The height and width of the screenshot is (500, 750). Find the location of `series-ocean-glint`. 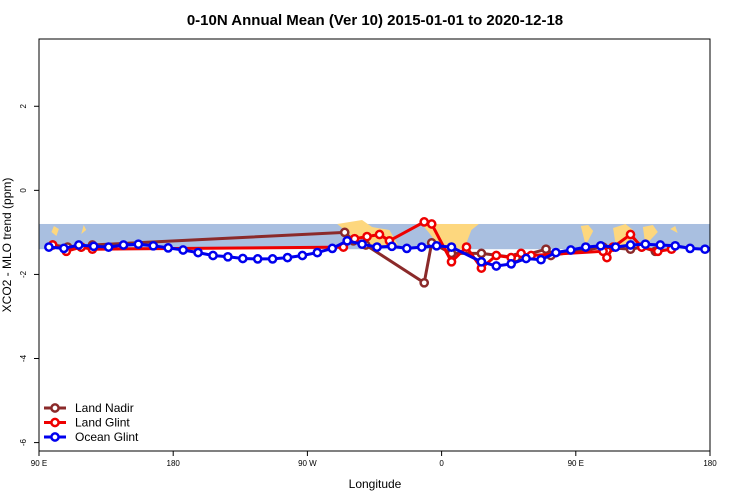

series-ocean-glint is located at coordinates (377, 253).